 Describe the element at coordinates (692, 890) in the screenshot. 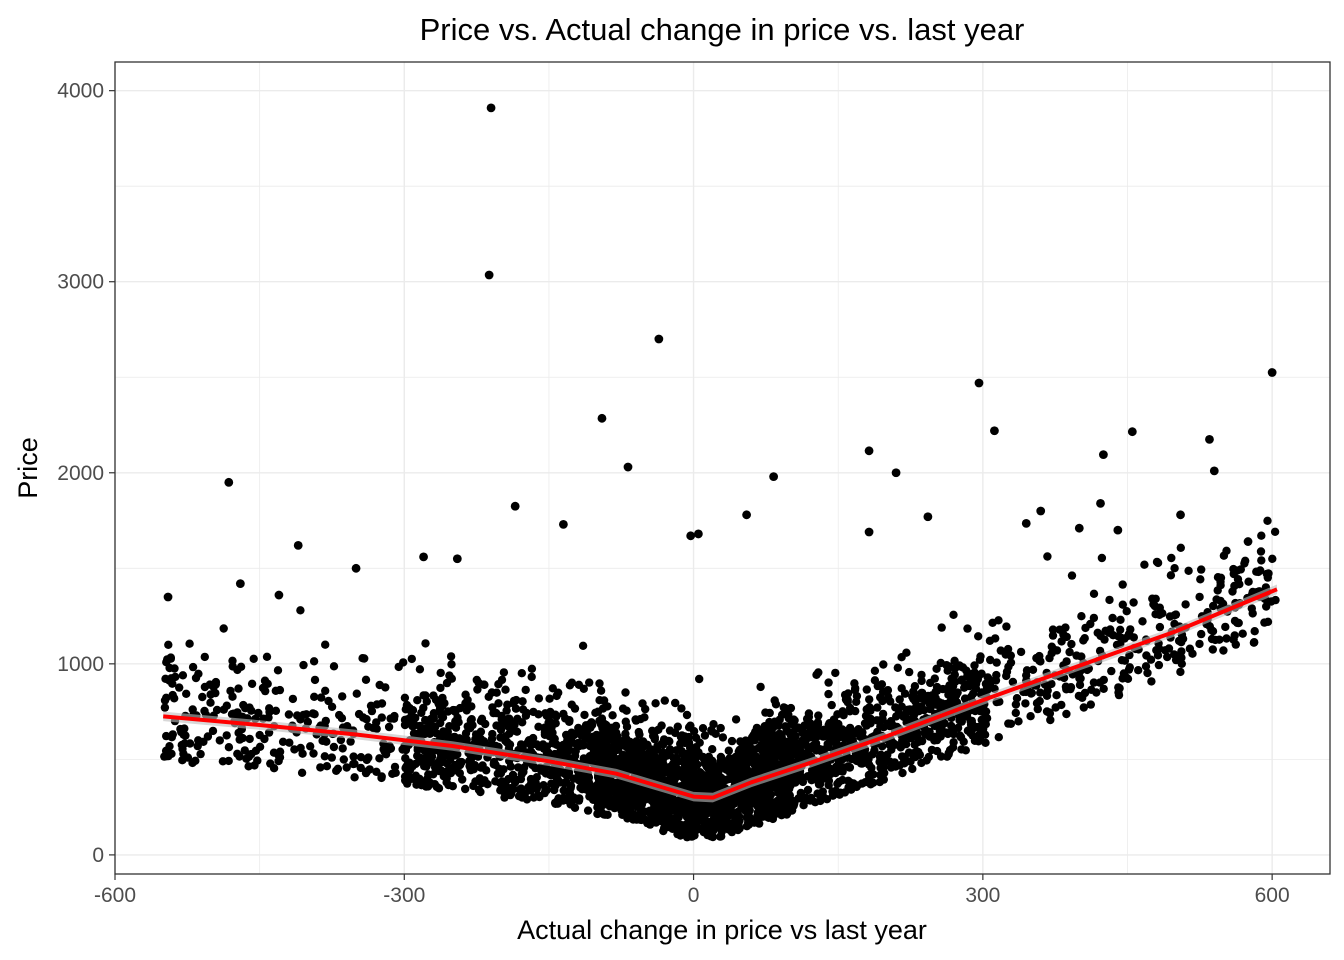

I see `x-axis: -600 -300 0 300 600` at that location.